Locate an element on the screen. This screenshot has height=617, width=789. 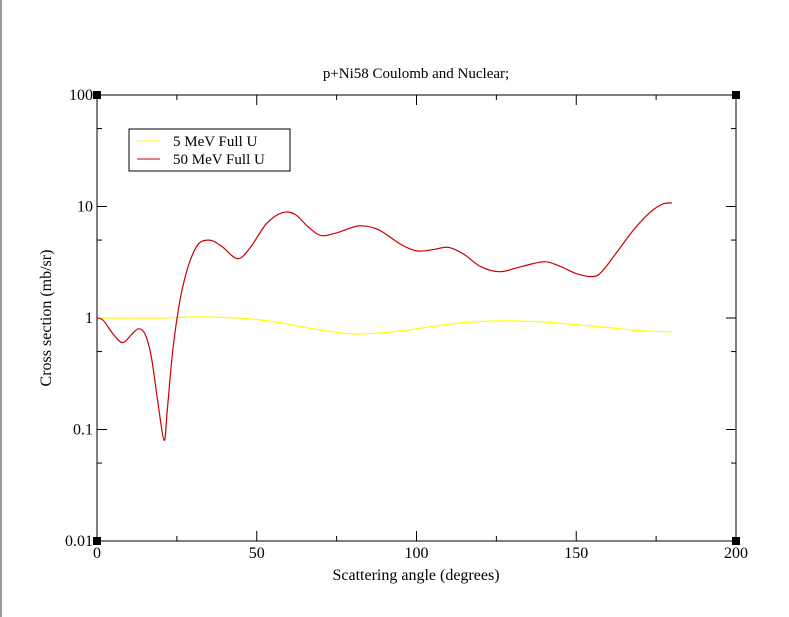
x-tick-label-4: 200 is located at coordinates (736, 553).